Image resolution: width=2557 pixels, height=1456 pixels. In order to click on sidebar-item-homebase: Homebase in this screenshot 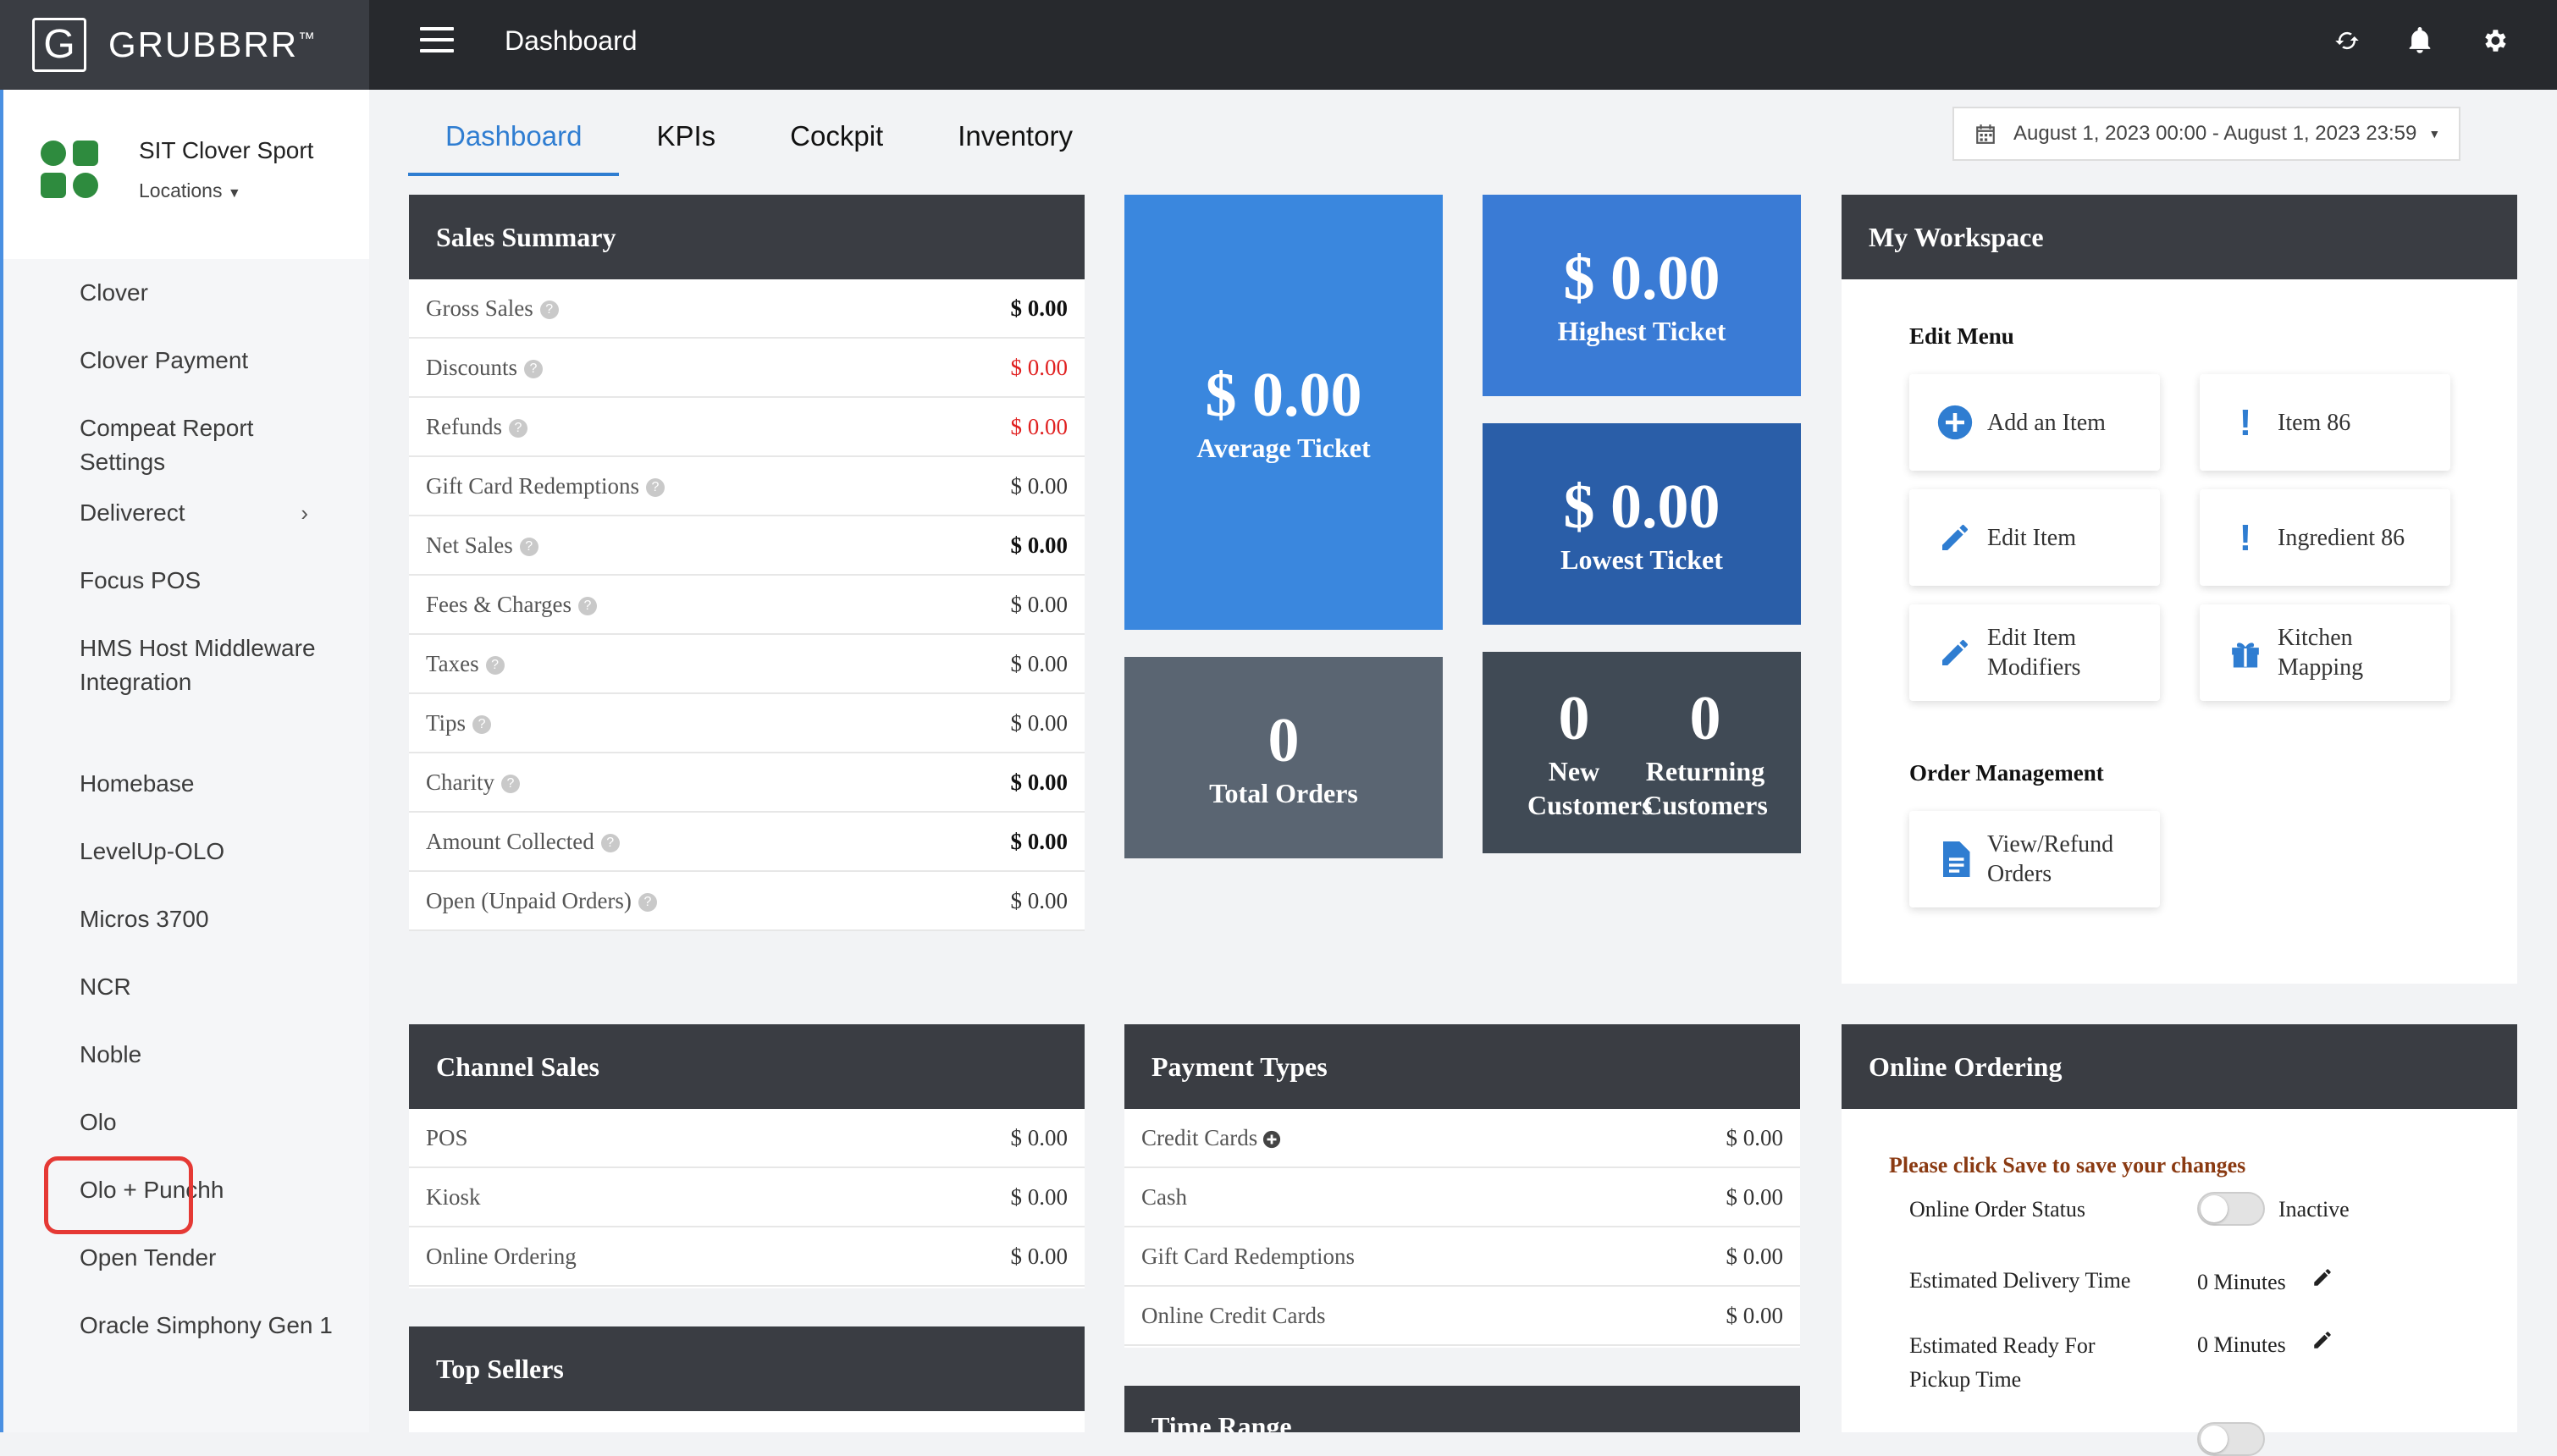, I will do `click(168, 784)`.